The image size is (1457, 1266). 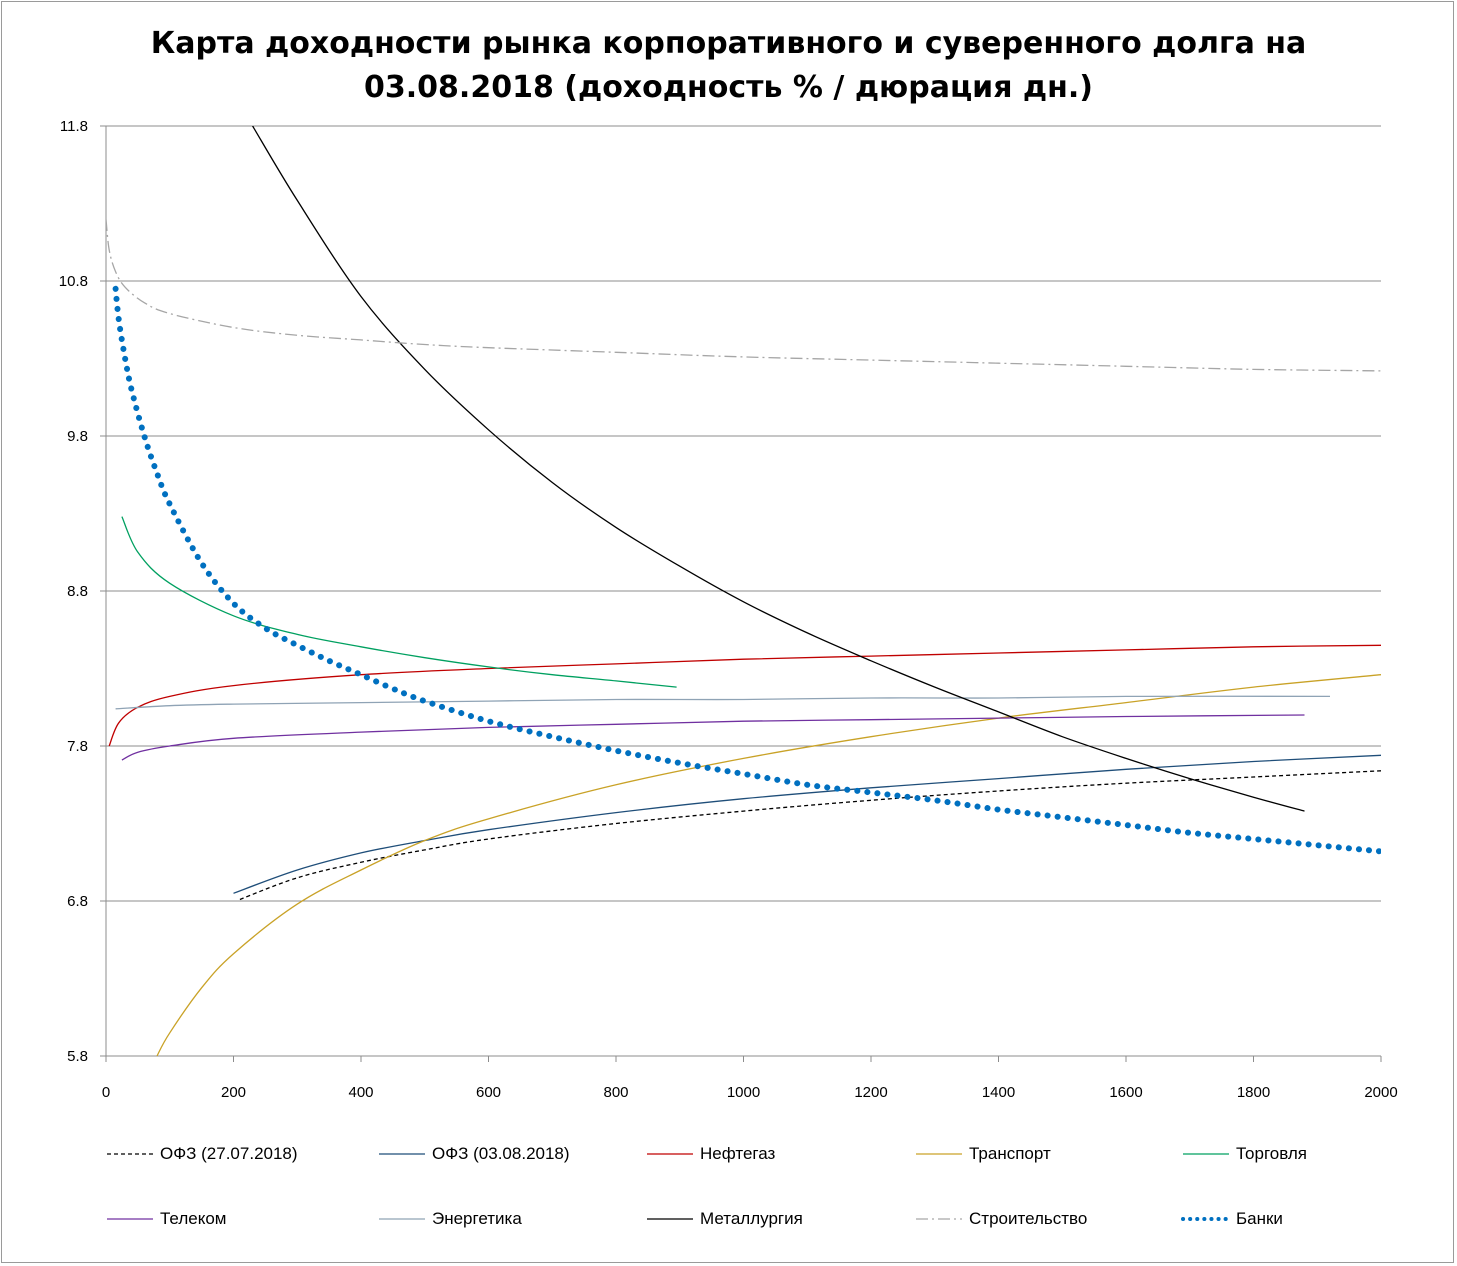 I want to click on legend-label: Строительство, so click(x=1028, y=1218).